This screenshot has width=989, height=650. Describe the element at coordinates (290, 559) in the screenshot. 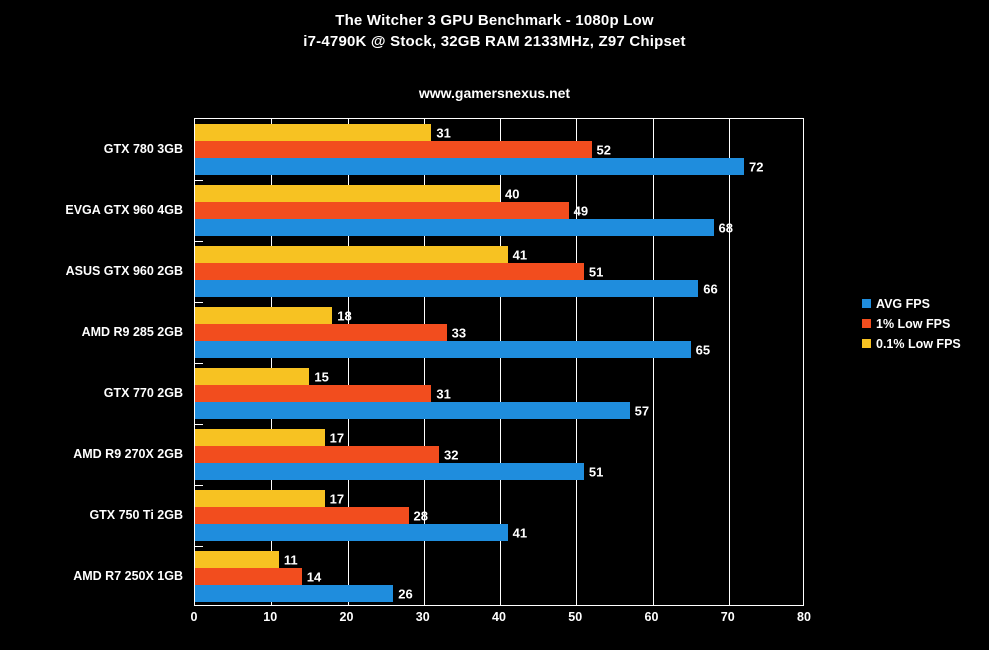

I see `bar-value-label: 11` at that location.